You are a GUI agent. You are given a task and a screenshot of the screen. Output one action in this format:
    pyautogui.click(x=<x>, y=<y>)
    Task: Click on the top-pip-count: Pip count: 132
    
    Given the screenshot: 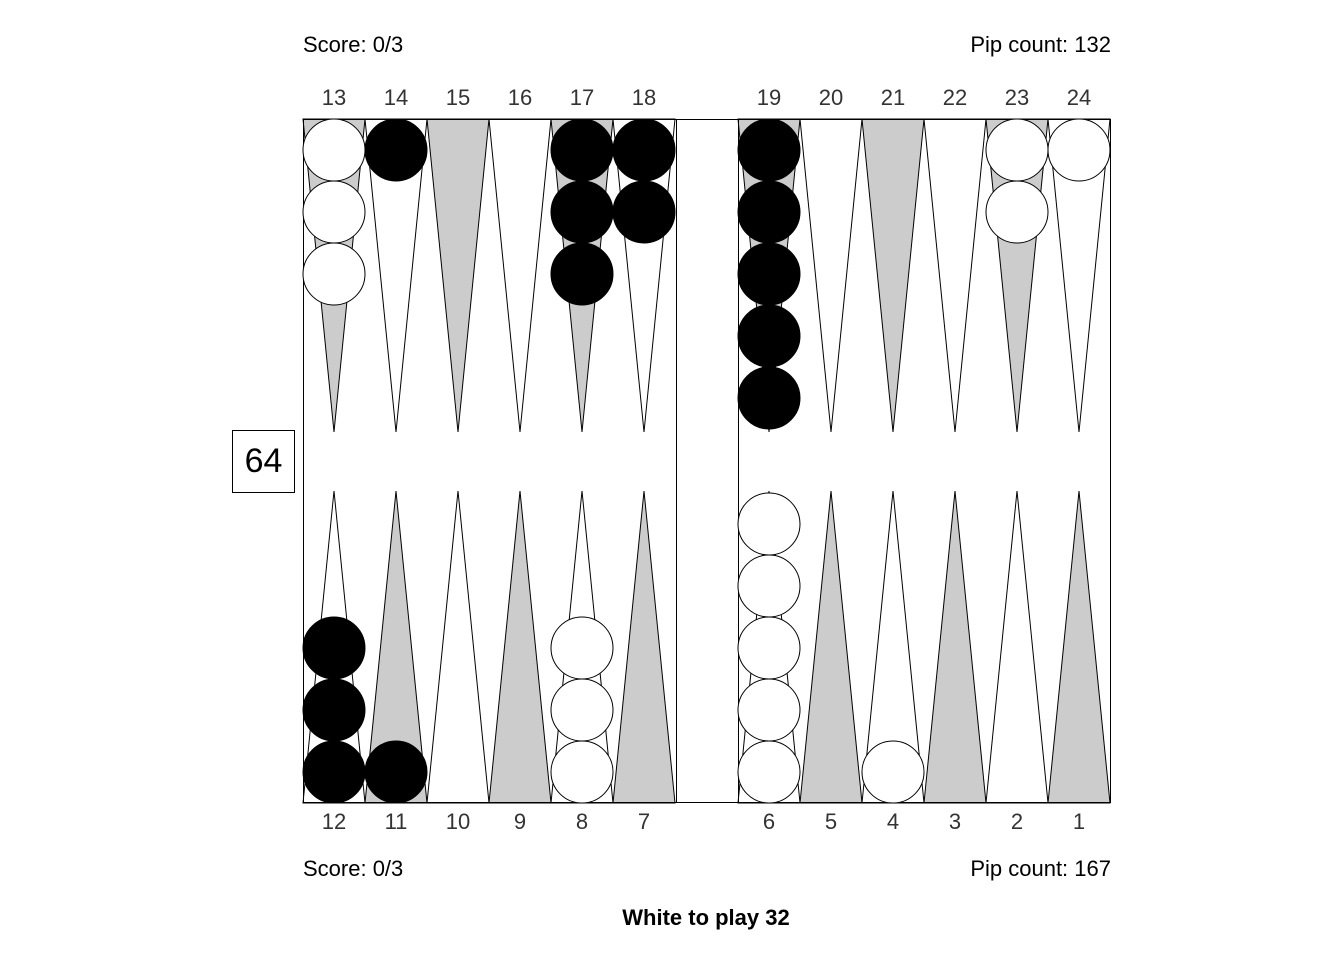 What is the action you would take?
    pyautogui.click(x=1040, y=44)
    